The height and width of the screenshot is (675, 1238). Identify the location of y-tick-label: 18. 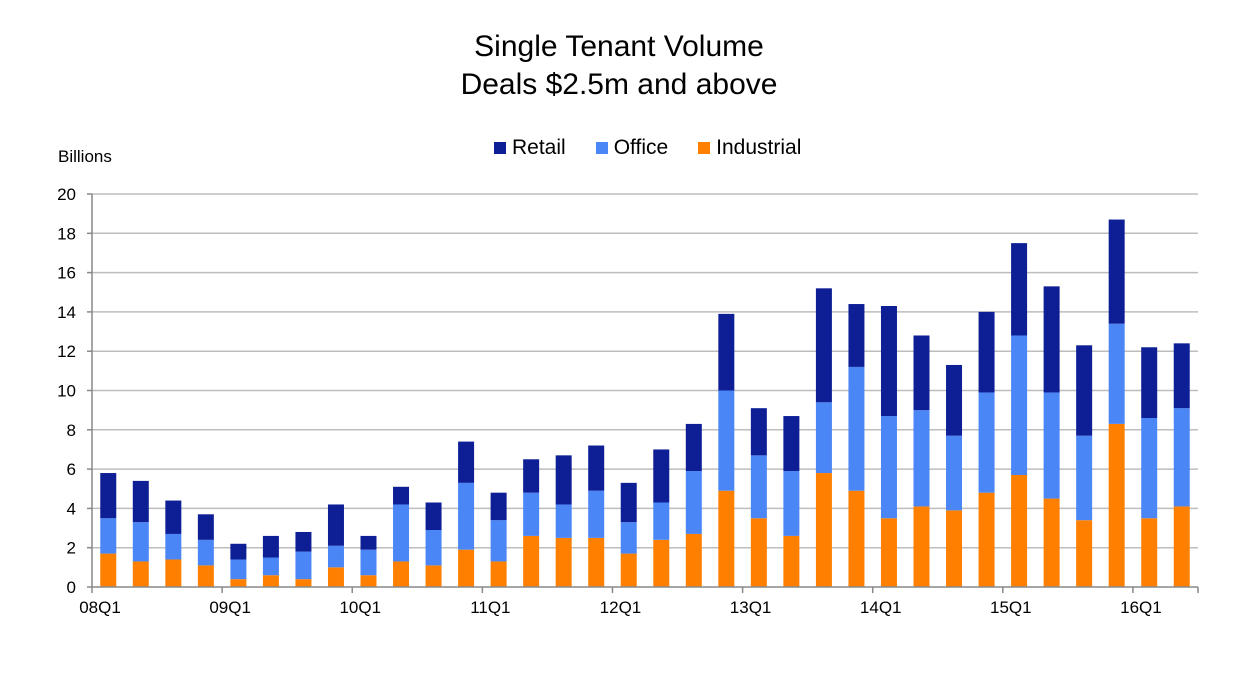
(66, 233).